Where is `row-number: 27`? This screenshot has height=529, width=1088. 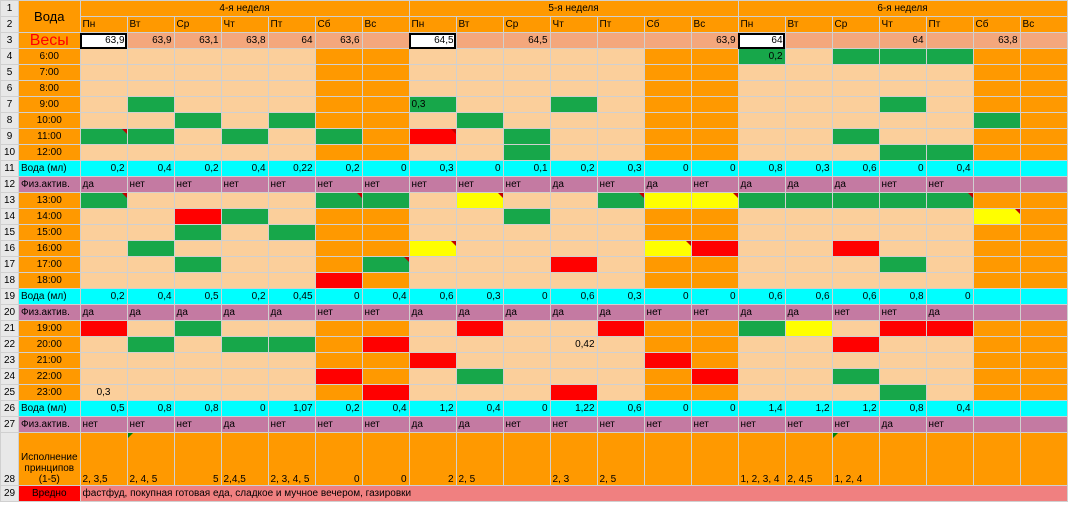
row-number: 27 is located at coordinates (9, 424).